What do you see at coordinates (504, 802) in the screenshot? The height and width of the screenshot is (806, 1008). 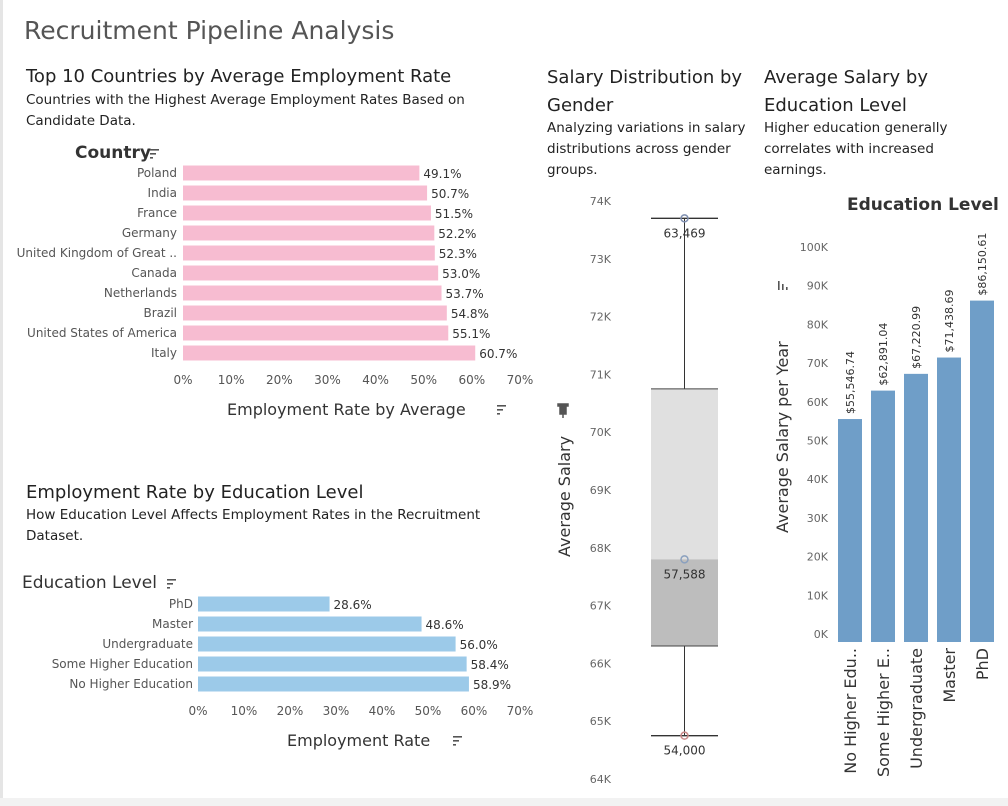 I see `bottom-bar` at bounding box center [504, 802].